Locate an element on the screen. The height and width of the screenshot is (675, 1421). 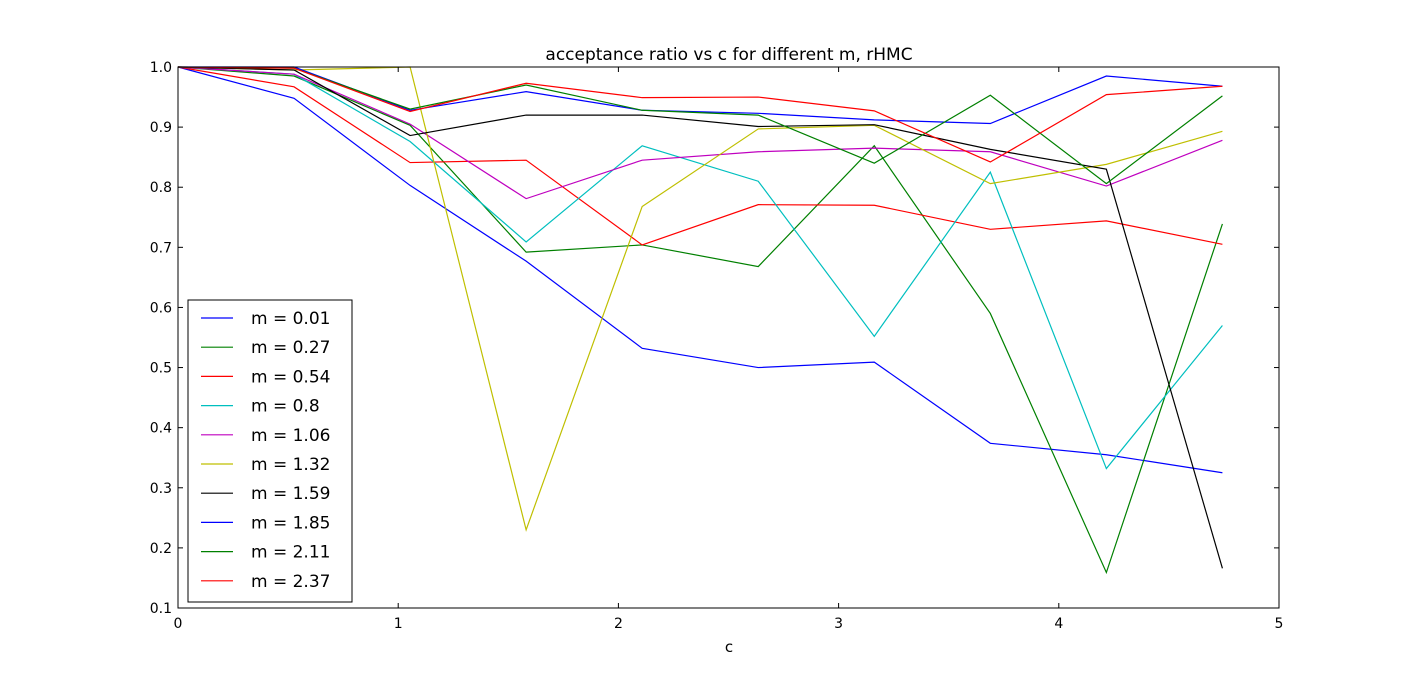
legend-label: m = 1.85 is located at coordinates (290, 523).